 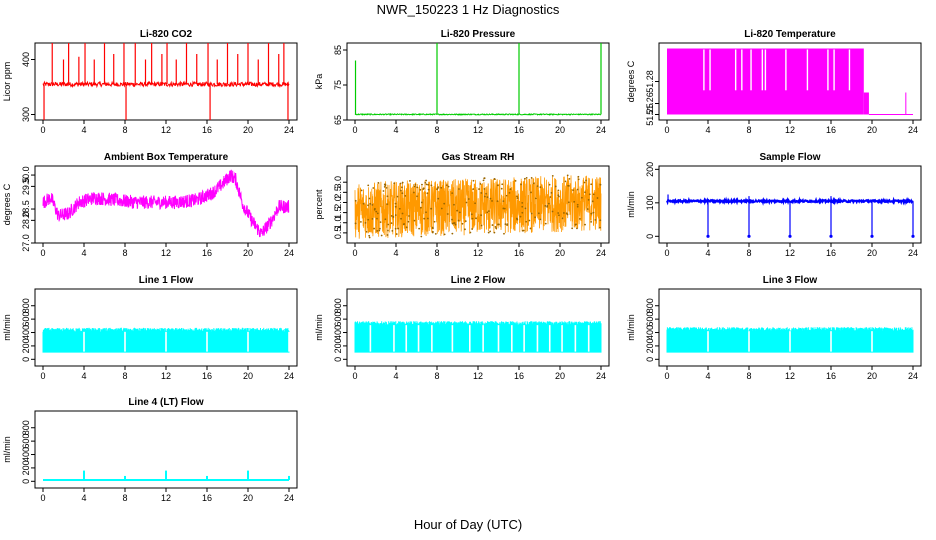 I want to click on x-tick-label: 20, so click(x=872, y=253).